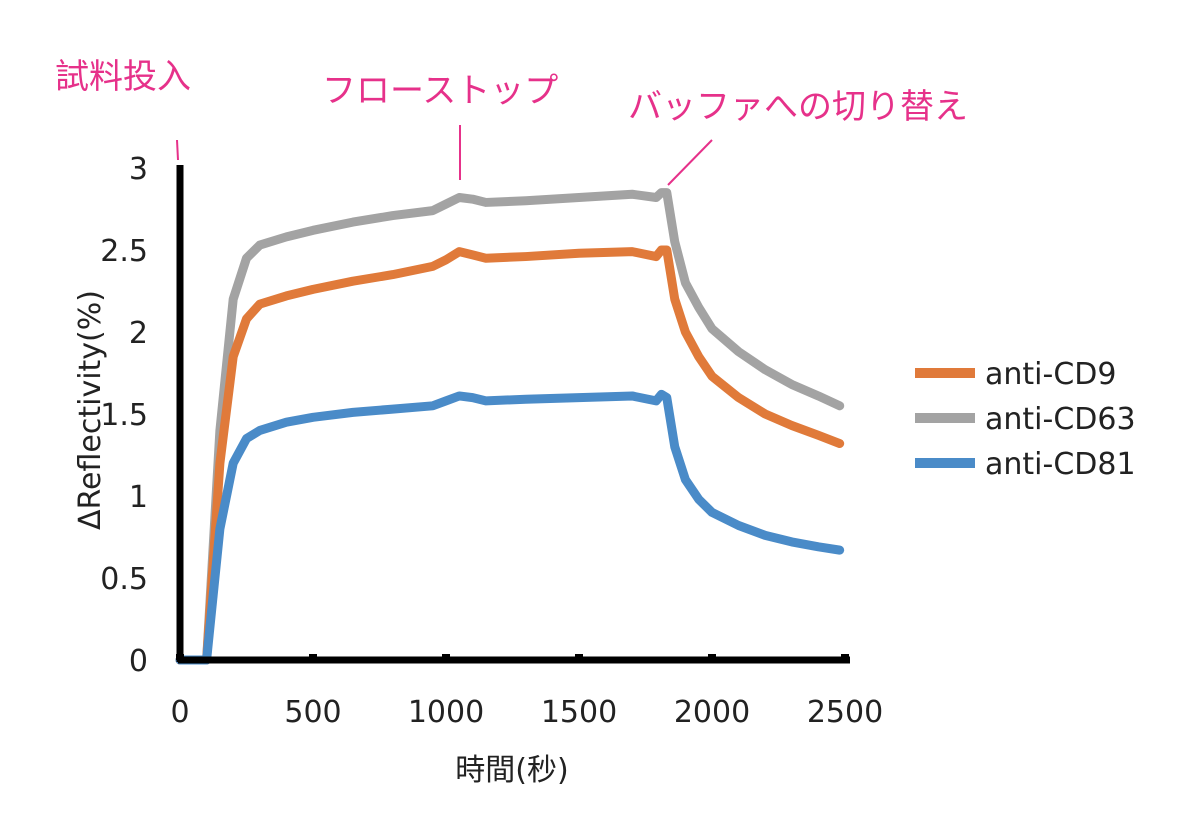 This screenshot has width=1200, height=813. I want to click on y-tick-label: 2.5, so click(124, 251).